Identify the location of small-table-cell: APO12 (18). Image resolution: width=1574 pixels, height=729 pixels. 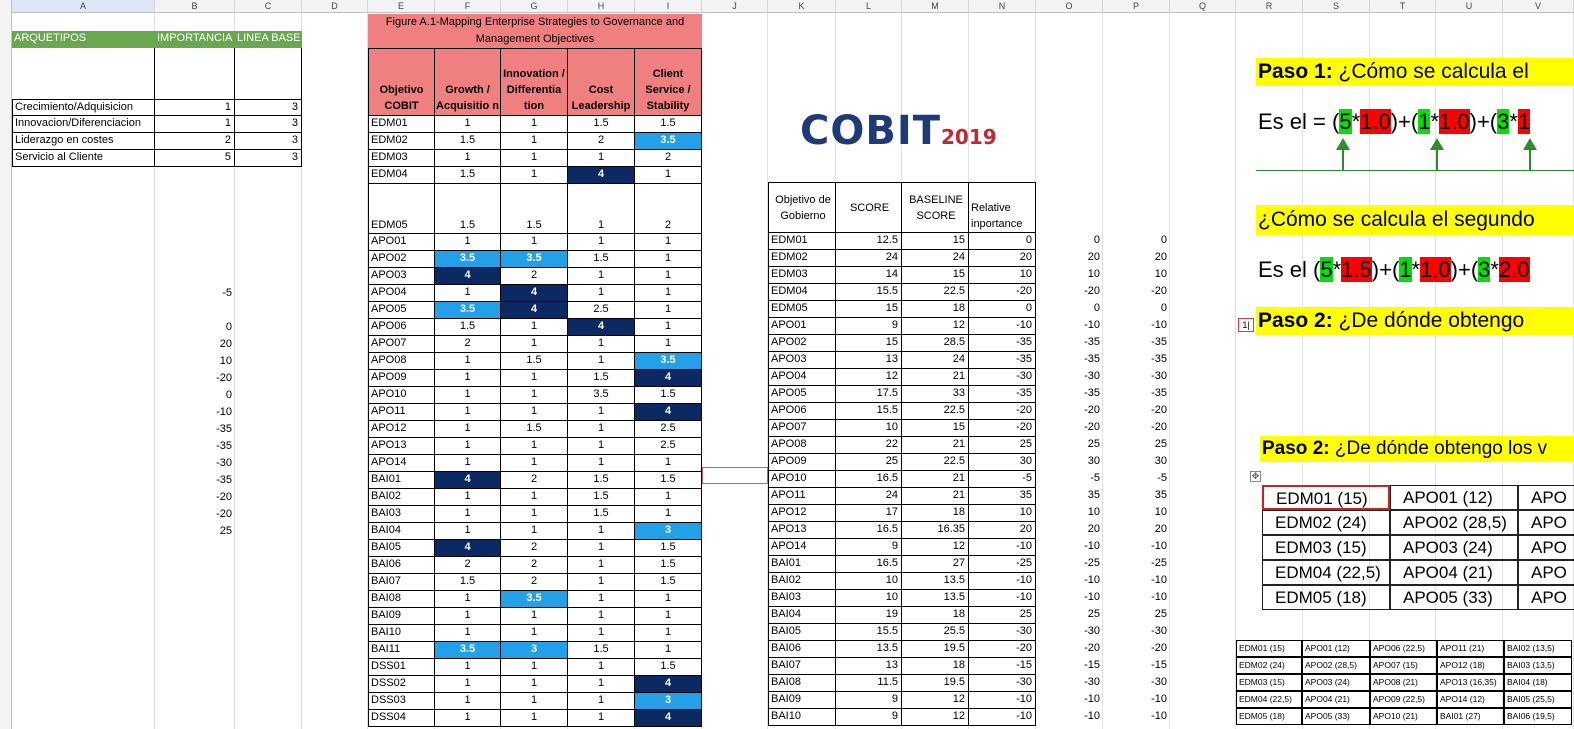
(1470, 665).